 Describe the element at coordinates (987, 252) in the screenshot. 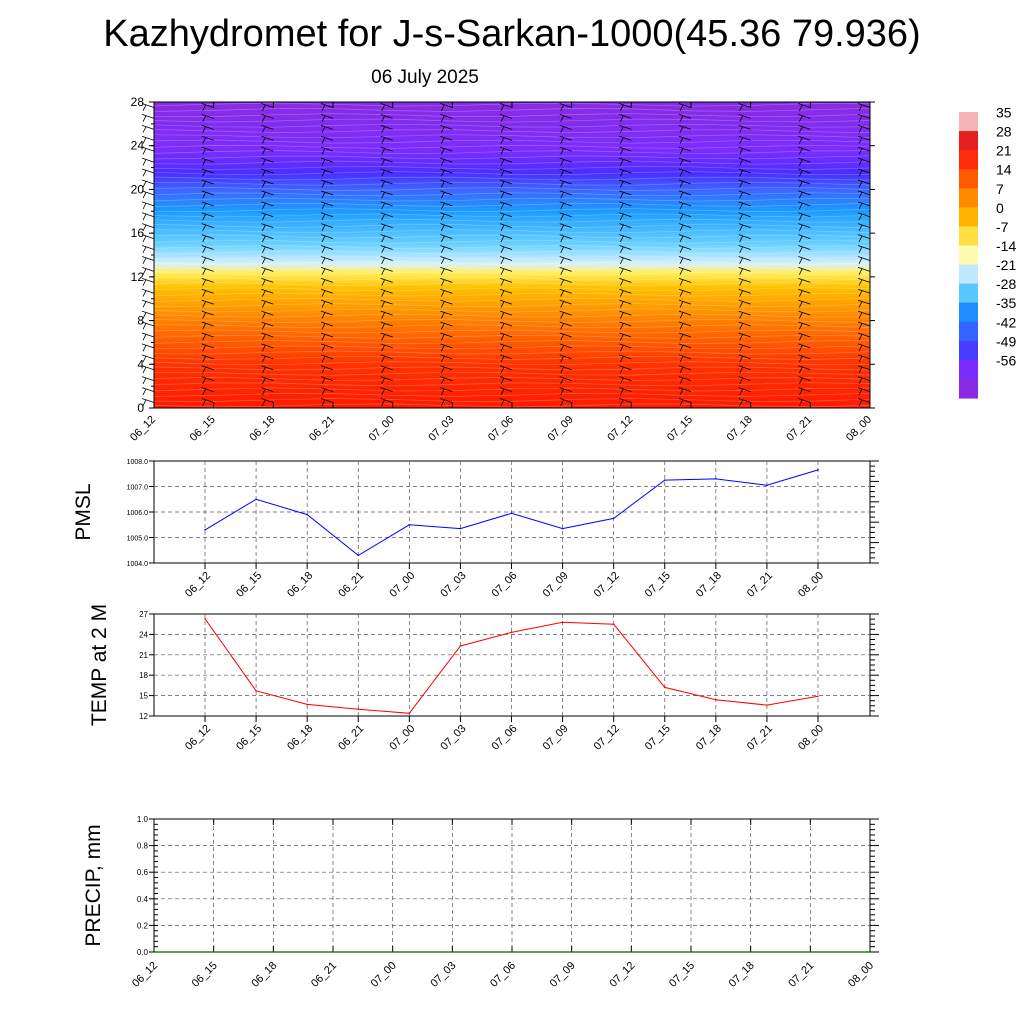

I see `colorbar: 35 28 21 14 7 0 -7 -14 -21 -28 -35 -42 -49 -56` at that location.